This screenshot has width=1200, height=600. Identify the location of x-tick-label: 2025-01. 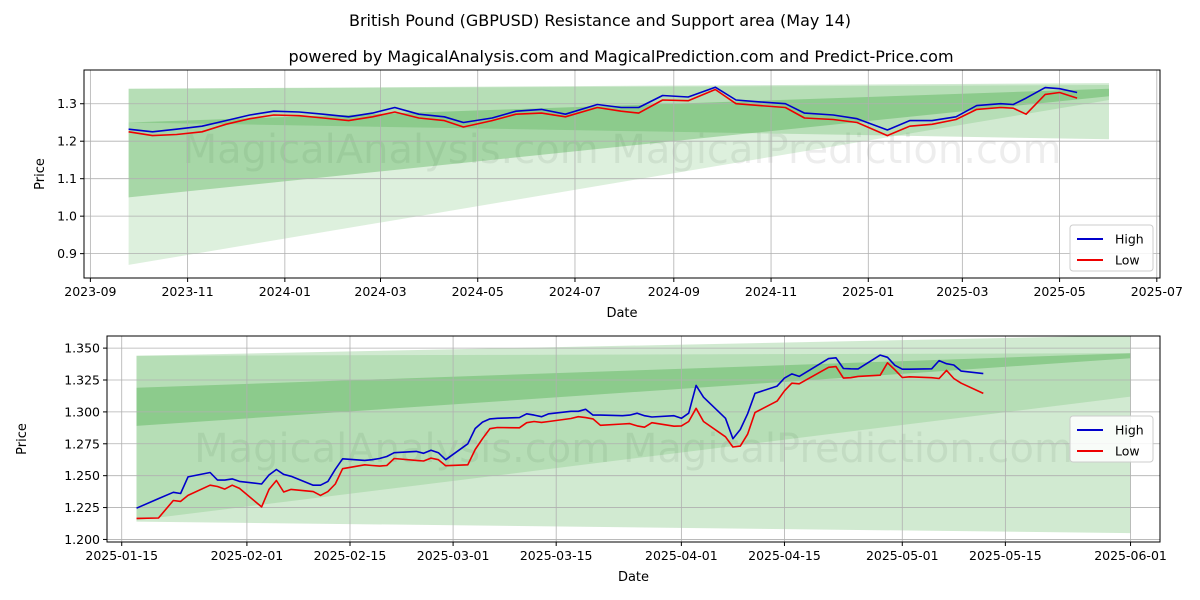
(868, 291).